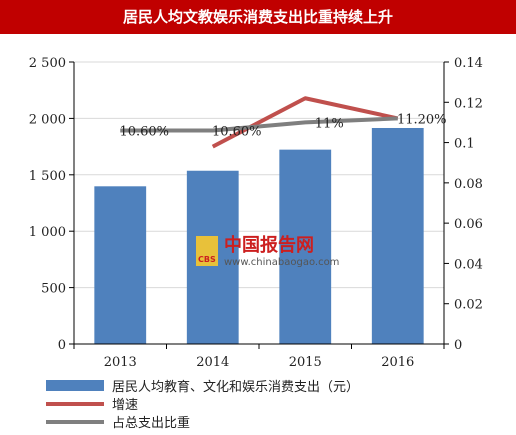 The height and width of the screenshot is (435, 516). Describe the element at coordinates (75, 385) in the screenshot. I see `legend-swatch-bar` at that location.